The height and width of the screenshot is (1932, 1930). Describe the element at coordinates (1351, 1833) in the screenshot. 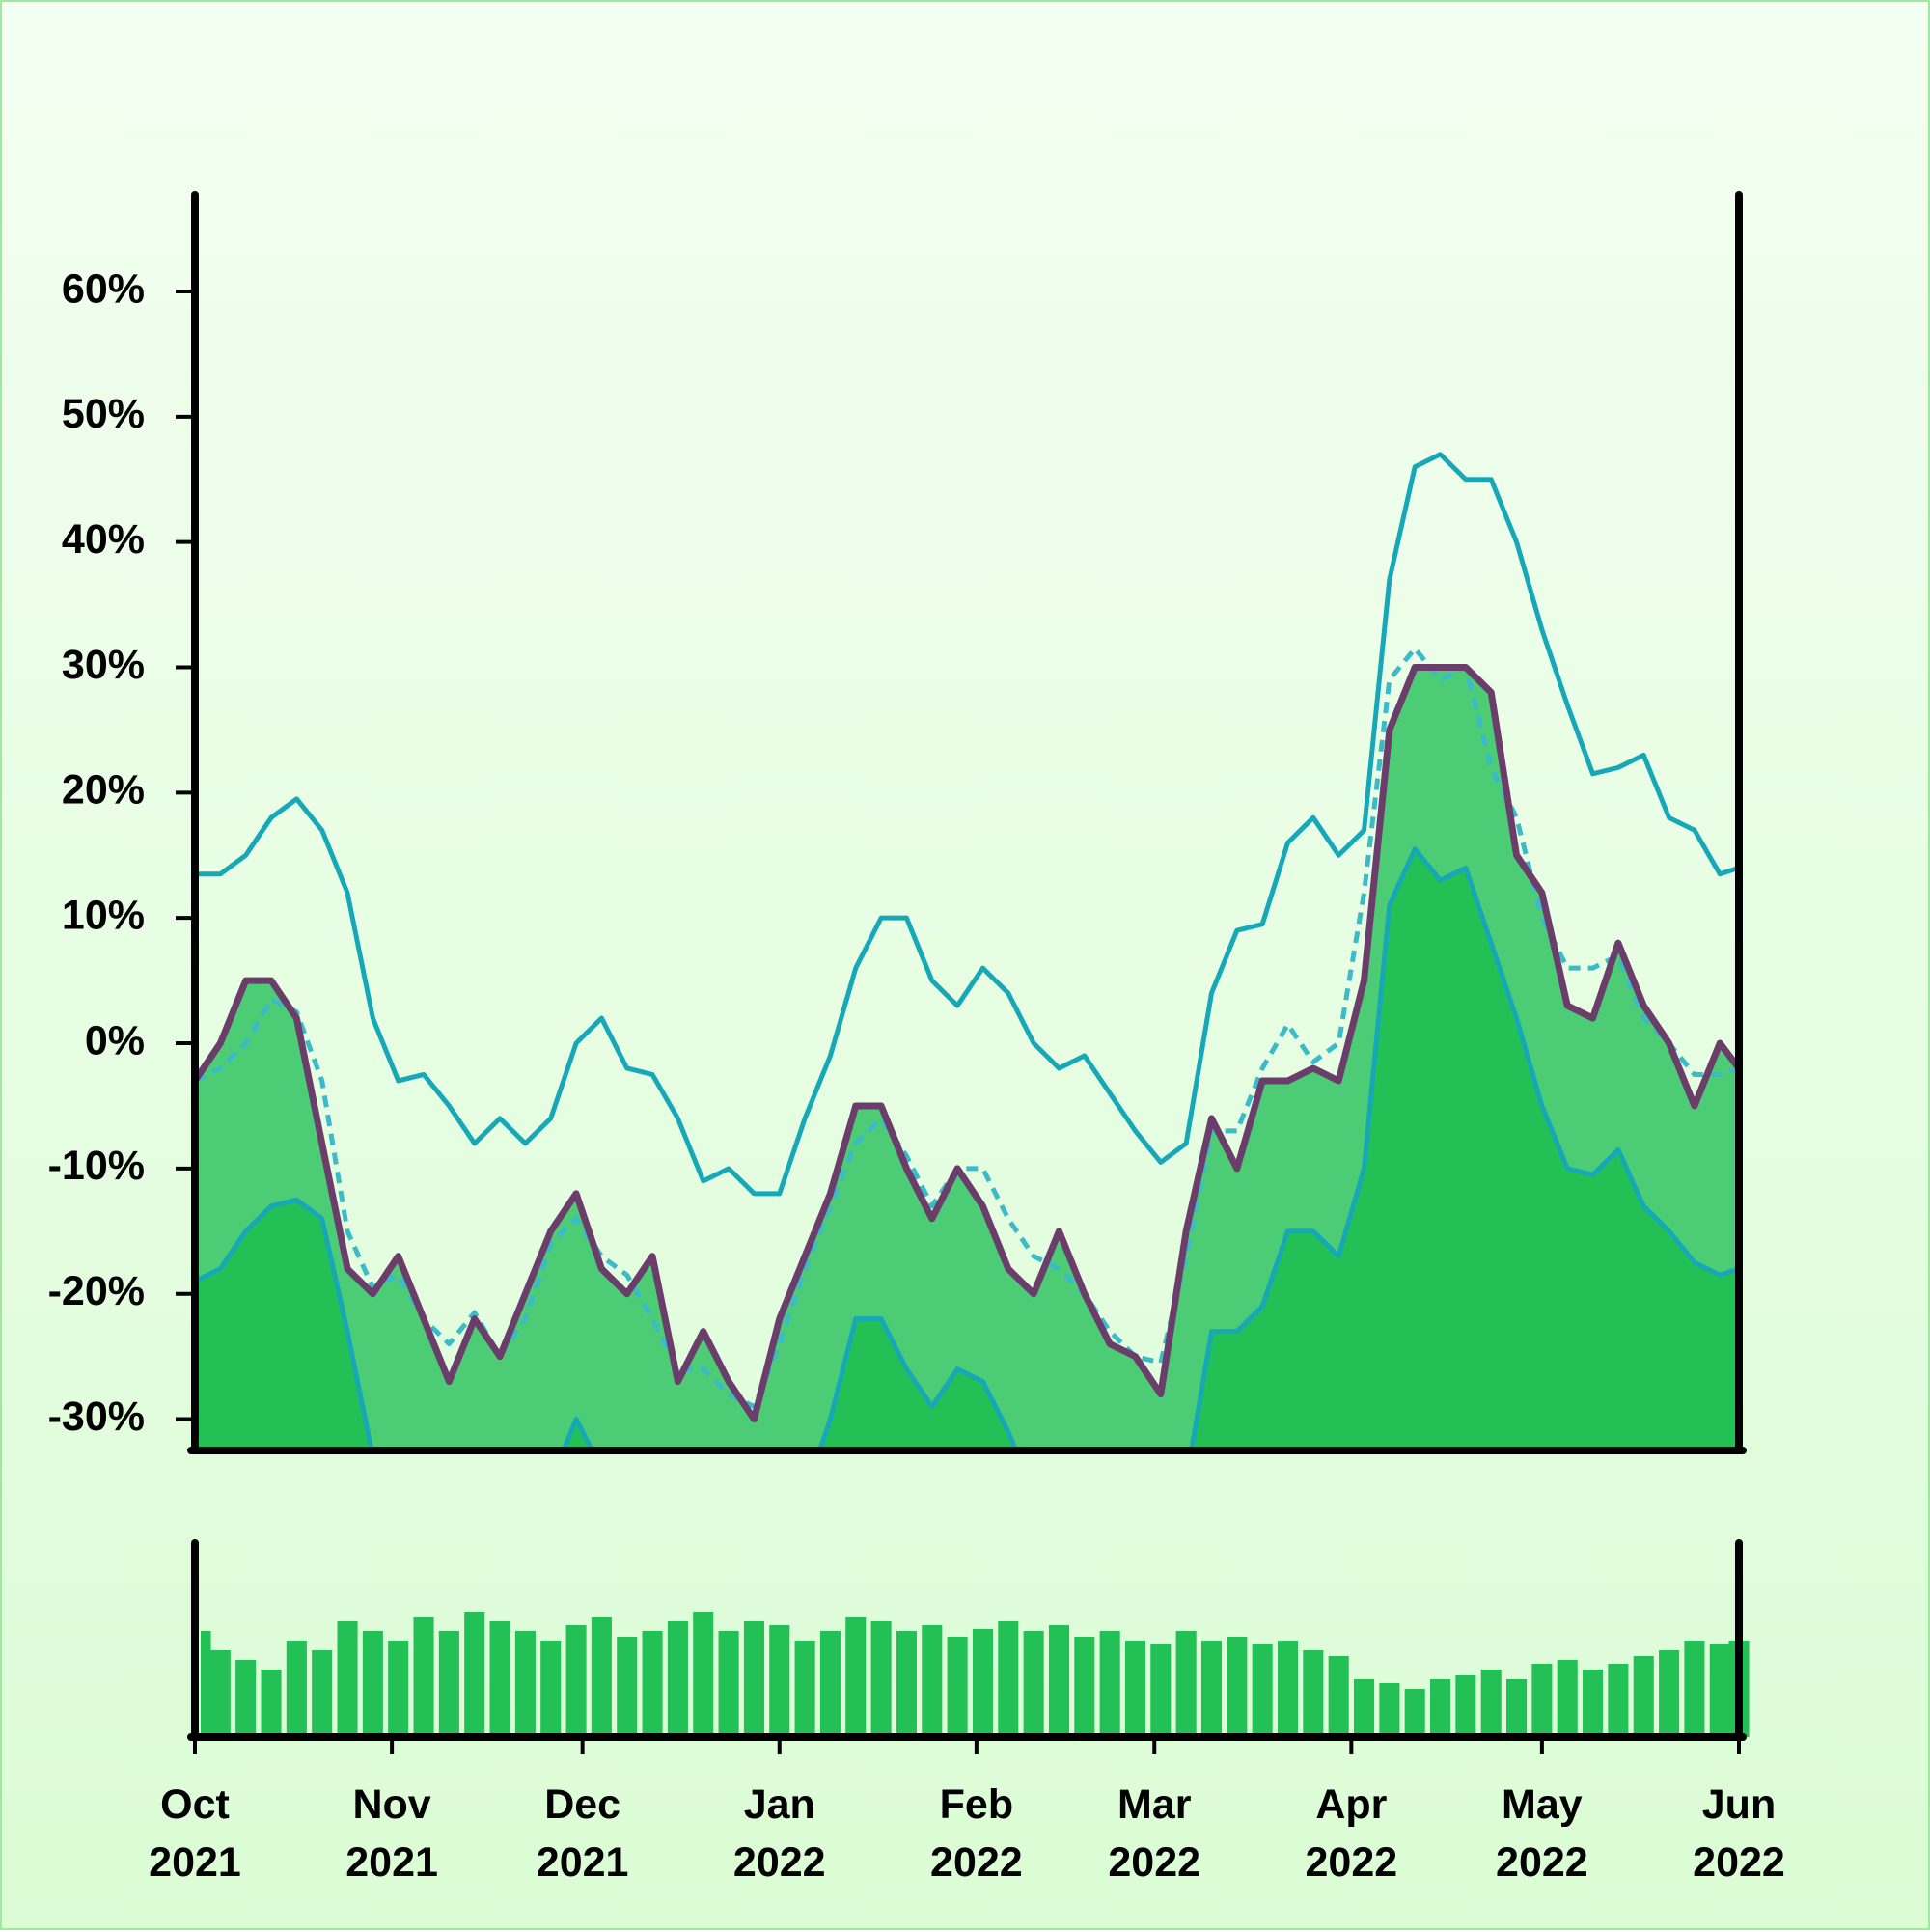

I see `x-tick-label: Apr 2022` at that location.